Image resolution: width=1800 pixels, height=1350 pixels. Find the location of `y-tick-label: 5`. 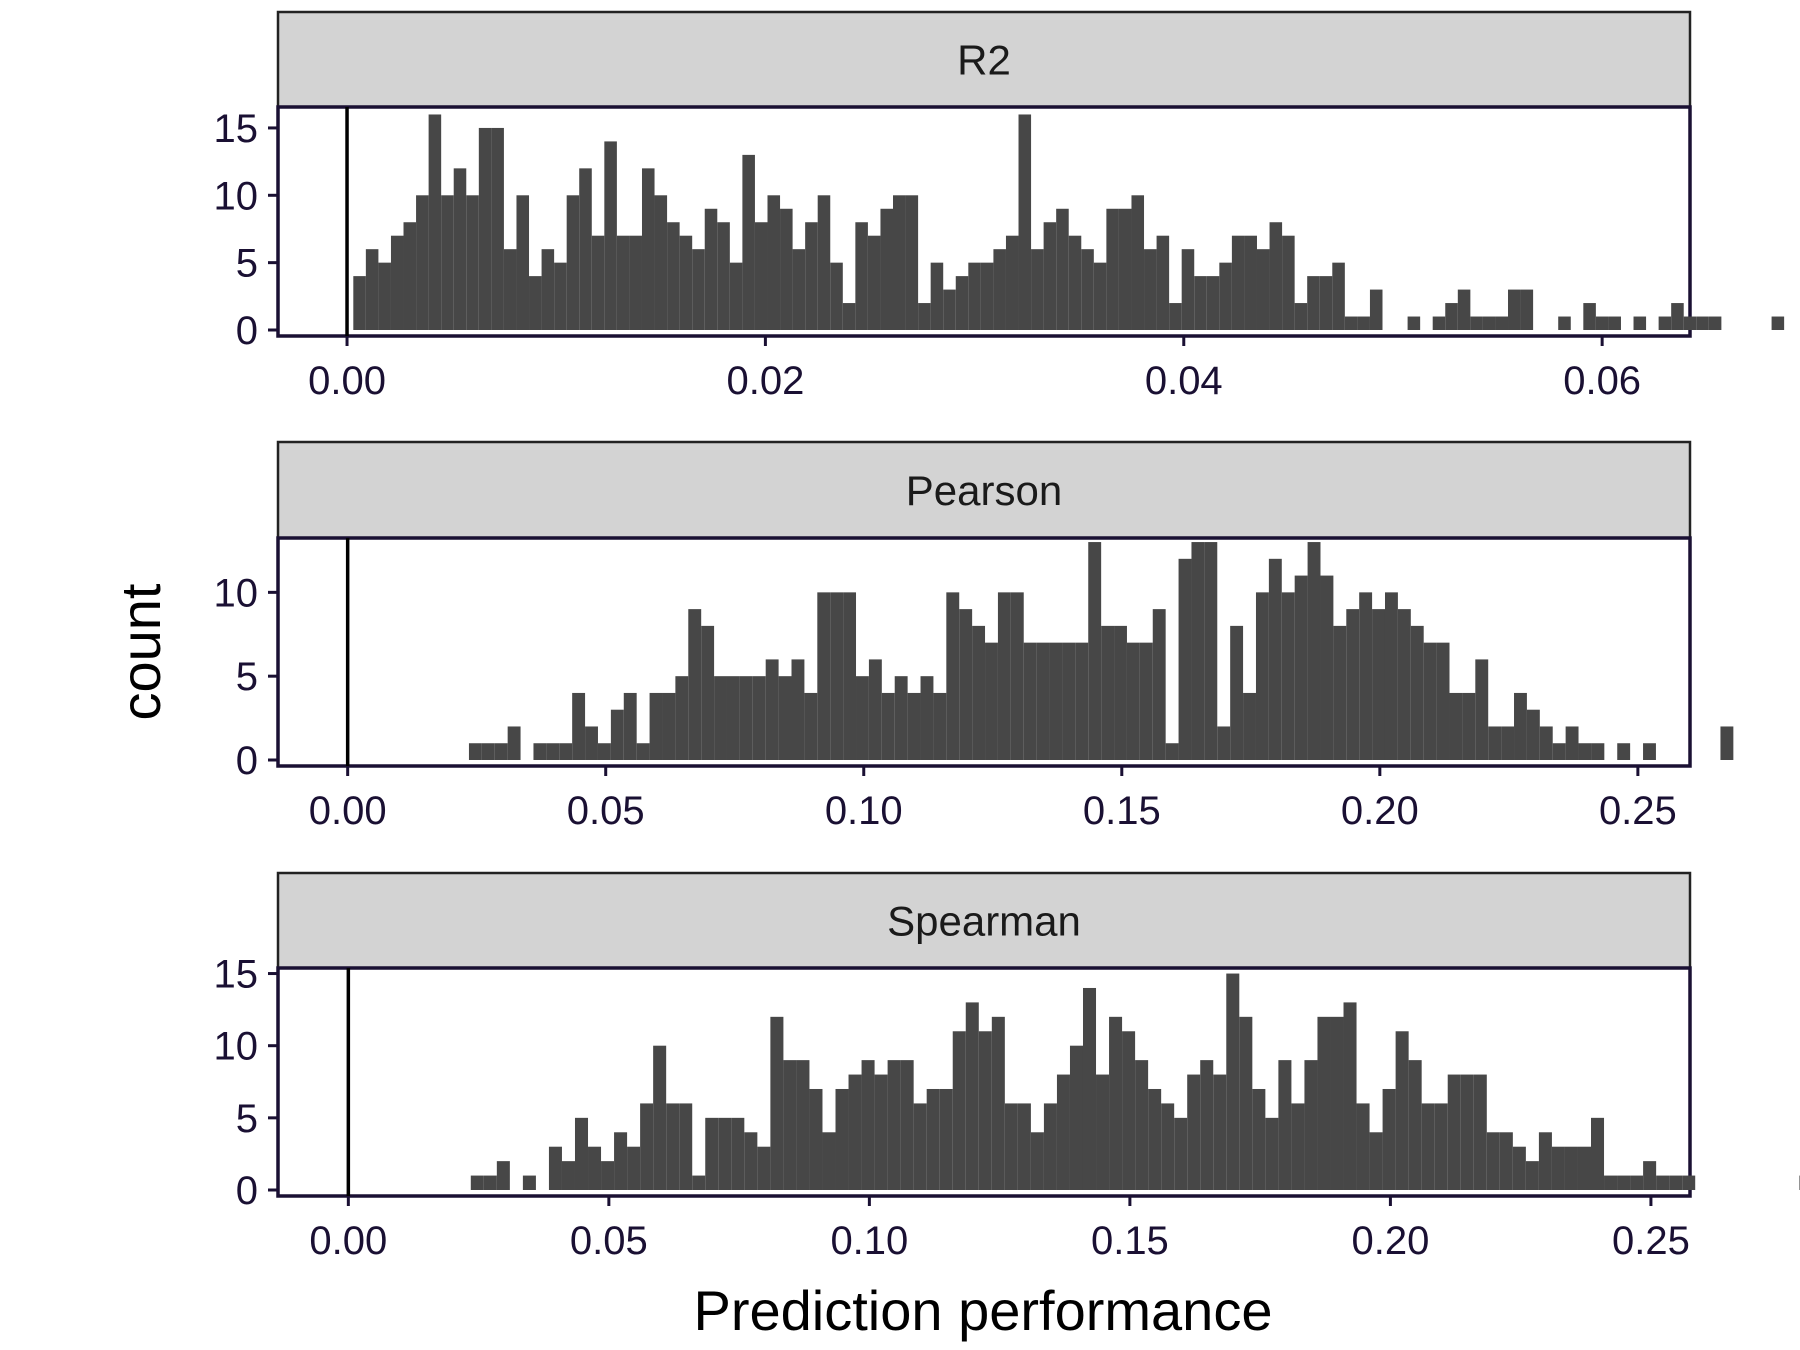

y-tick-label: 5 is located at coordinates (247, 677).